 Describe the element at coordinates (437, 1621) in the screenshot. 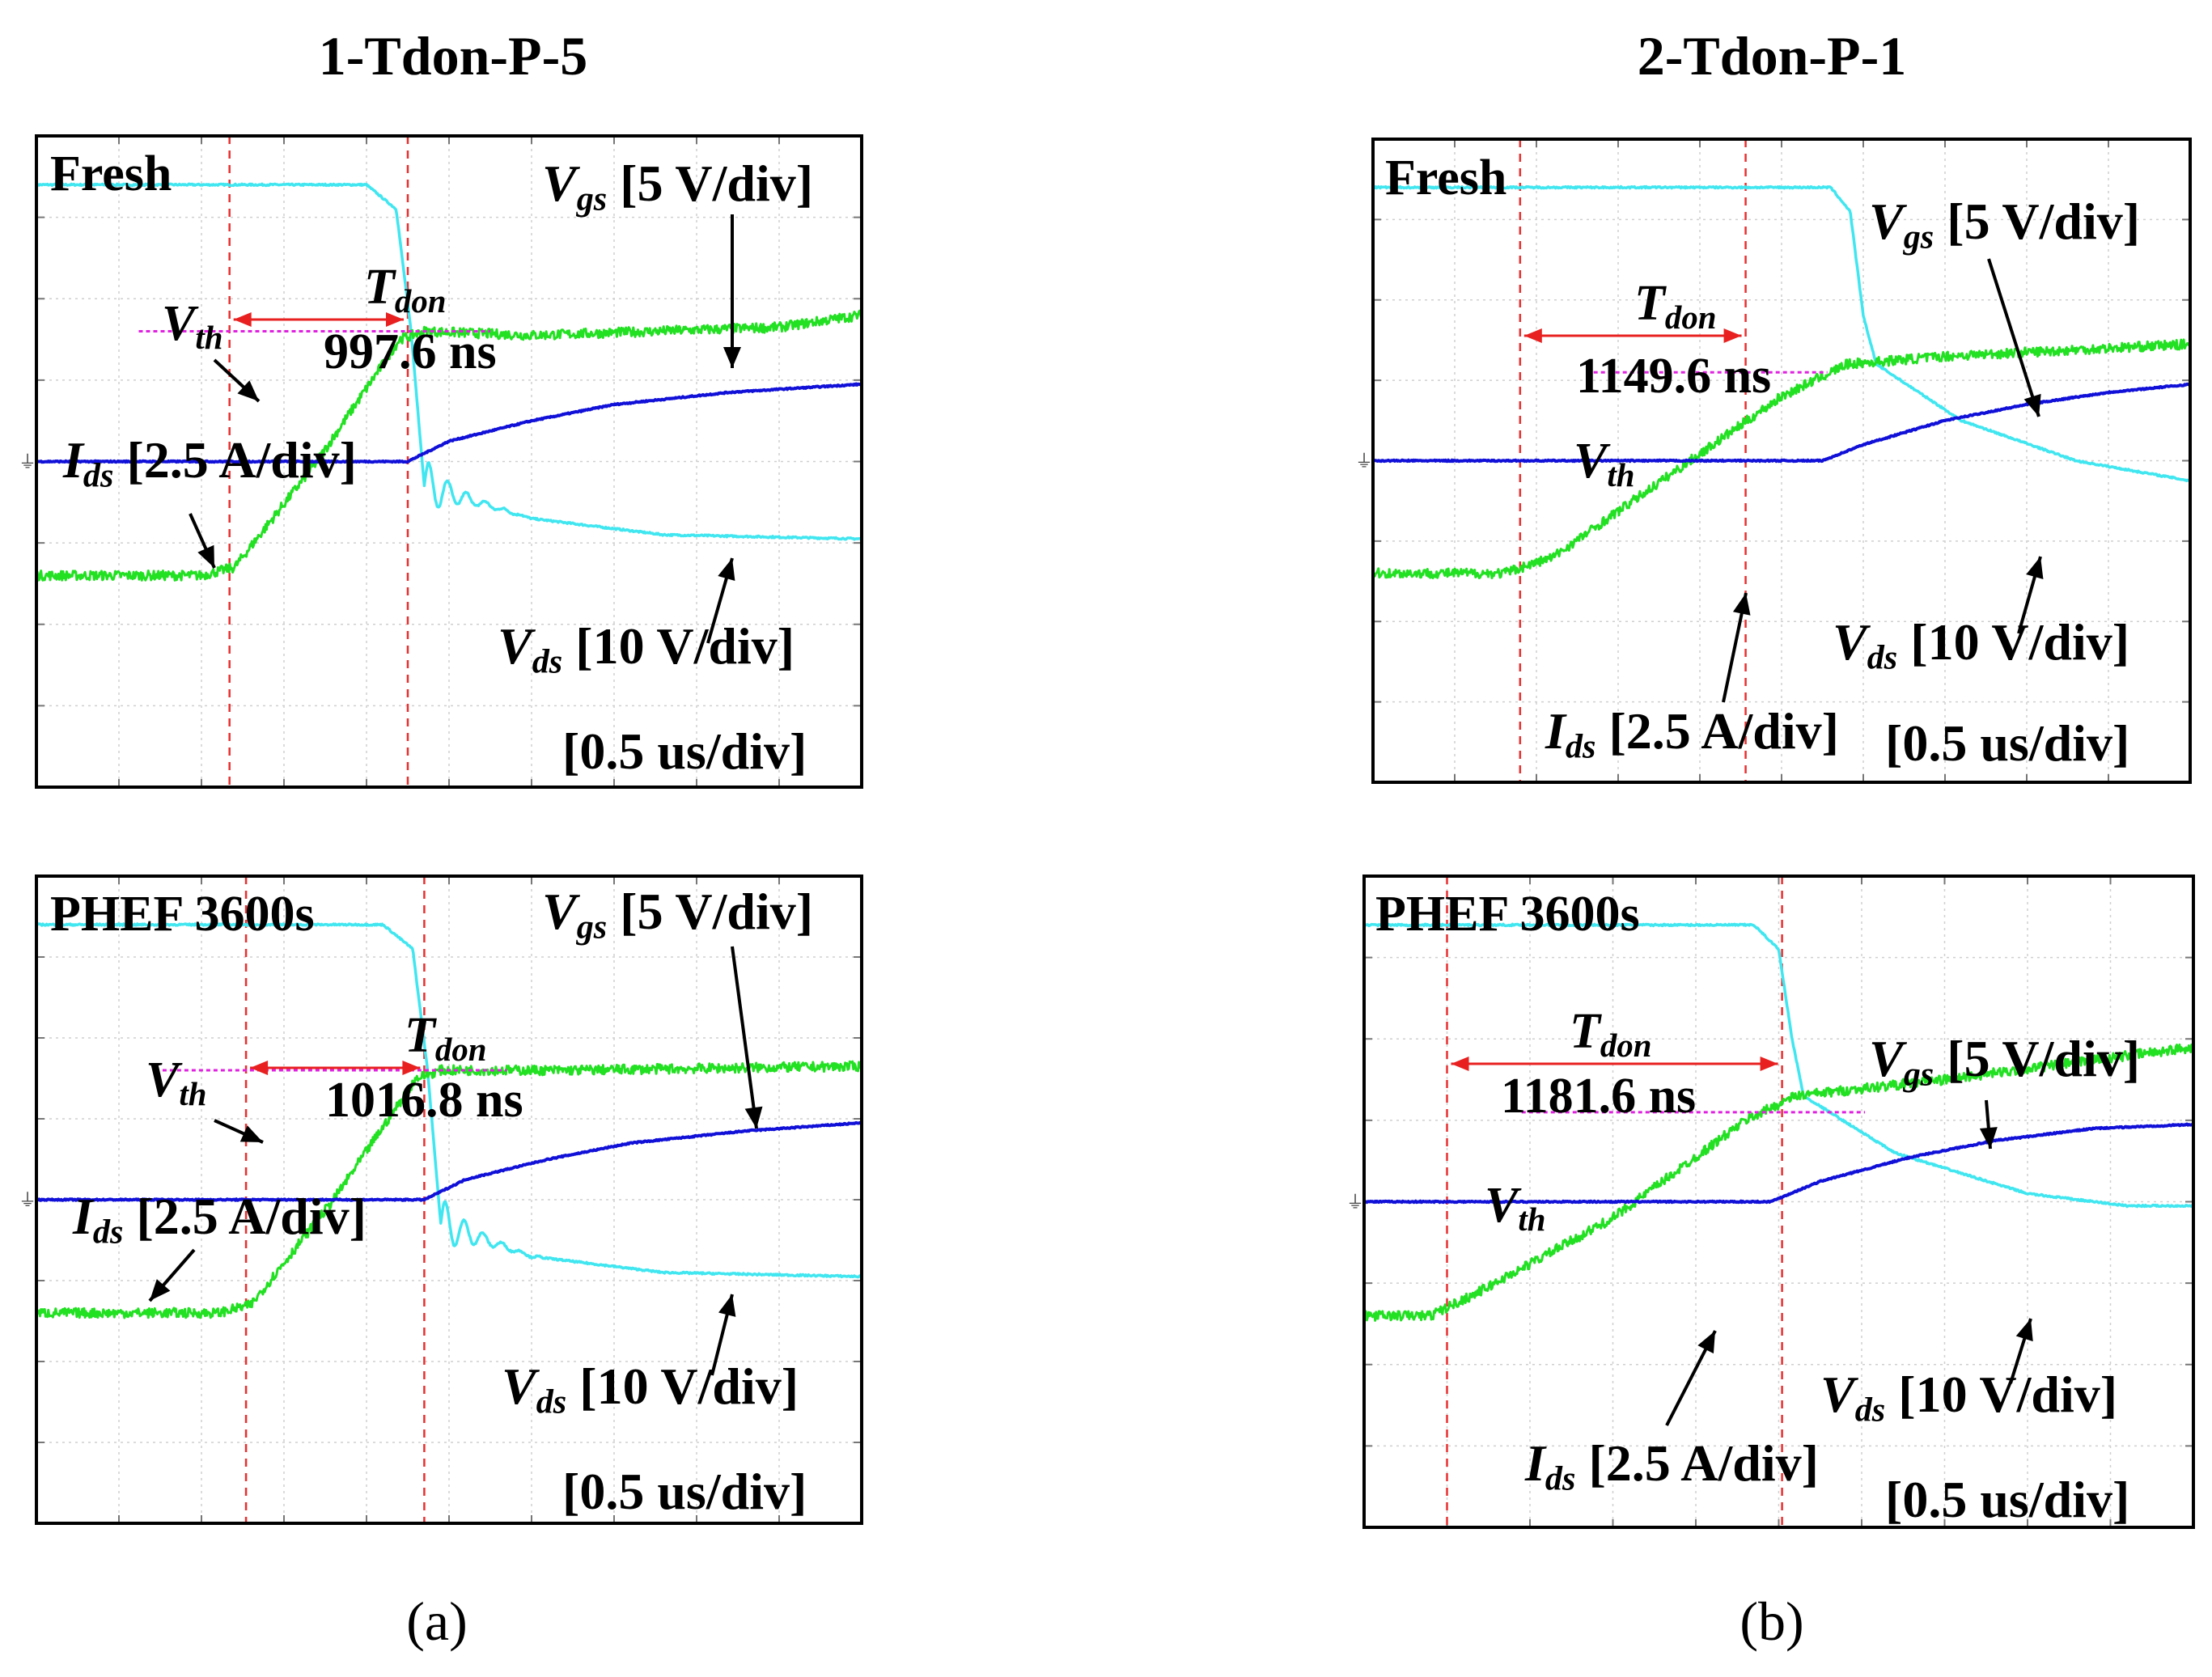

I see `sub-label-a: (a)` at that location.